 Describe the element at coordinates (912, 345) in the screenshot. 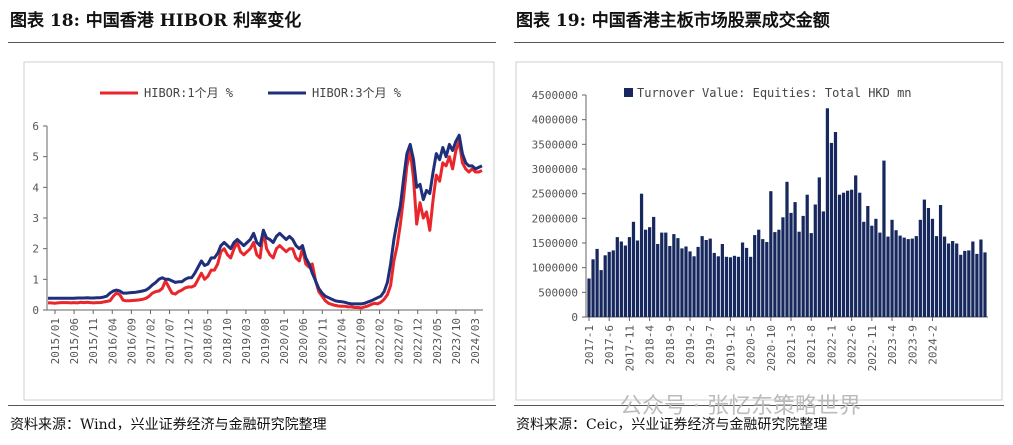

I see `right-x-tick-label: 2023-9` at that location.